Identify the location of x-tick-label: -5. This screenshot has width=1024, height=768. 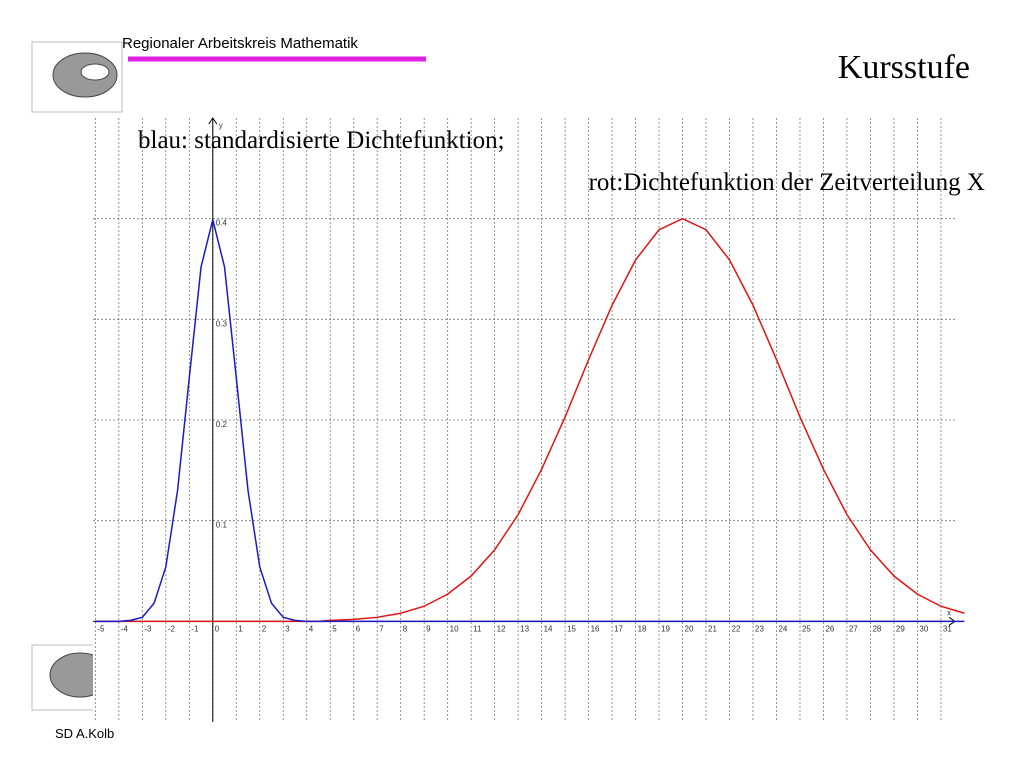
(101, 628).